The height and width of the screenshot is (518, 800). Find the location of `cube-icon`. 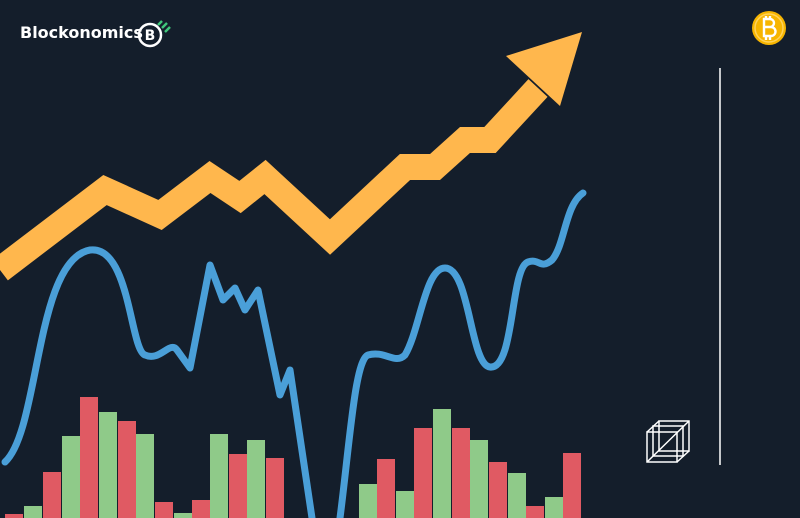

cube-icon is located at coordinates (668, 441).